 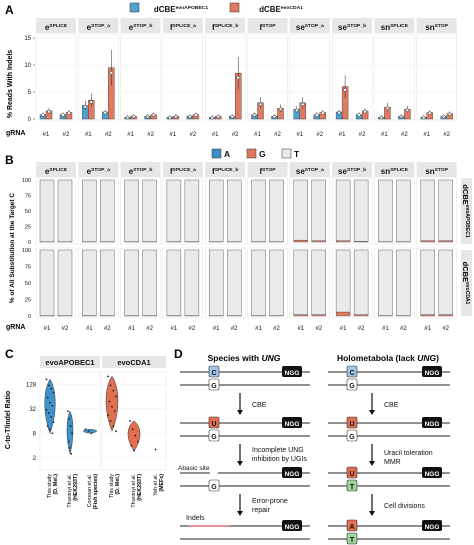 What do you see at coordinates (391, 405) in the screenshot?
I see `step-label: CBE` at bounding box center [391, 405].